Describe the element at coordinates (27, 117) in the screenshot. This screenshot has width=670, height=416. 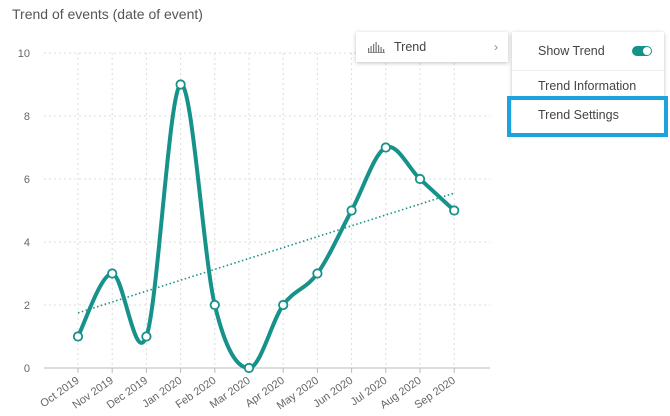
I see `y-tick-label: 8` at that location.